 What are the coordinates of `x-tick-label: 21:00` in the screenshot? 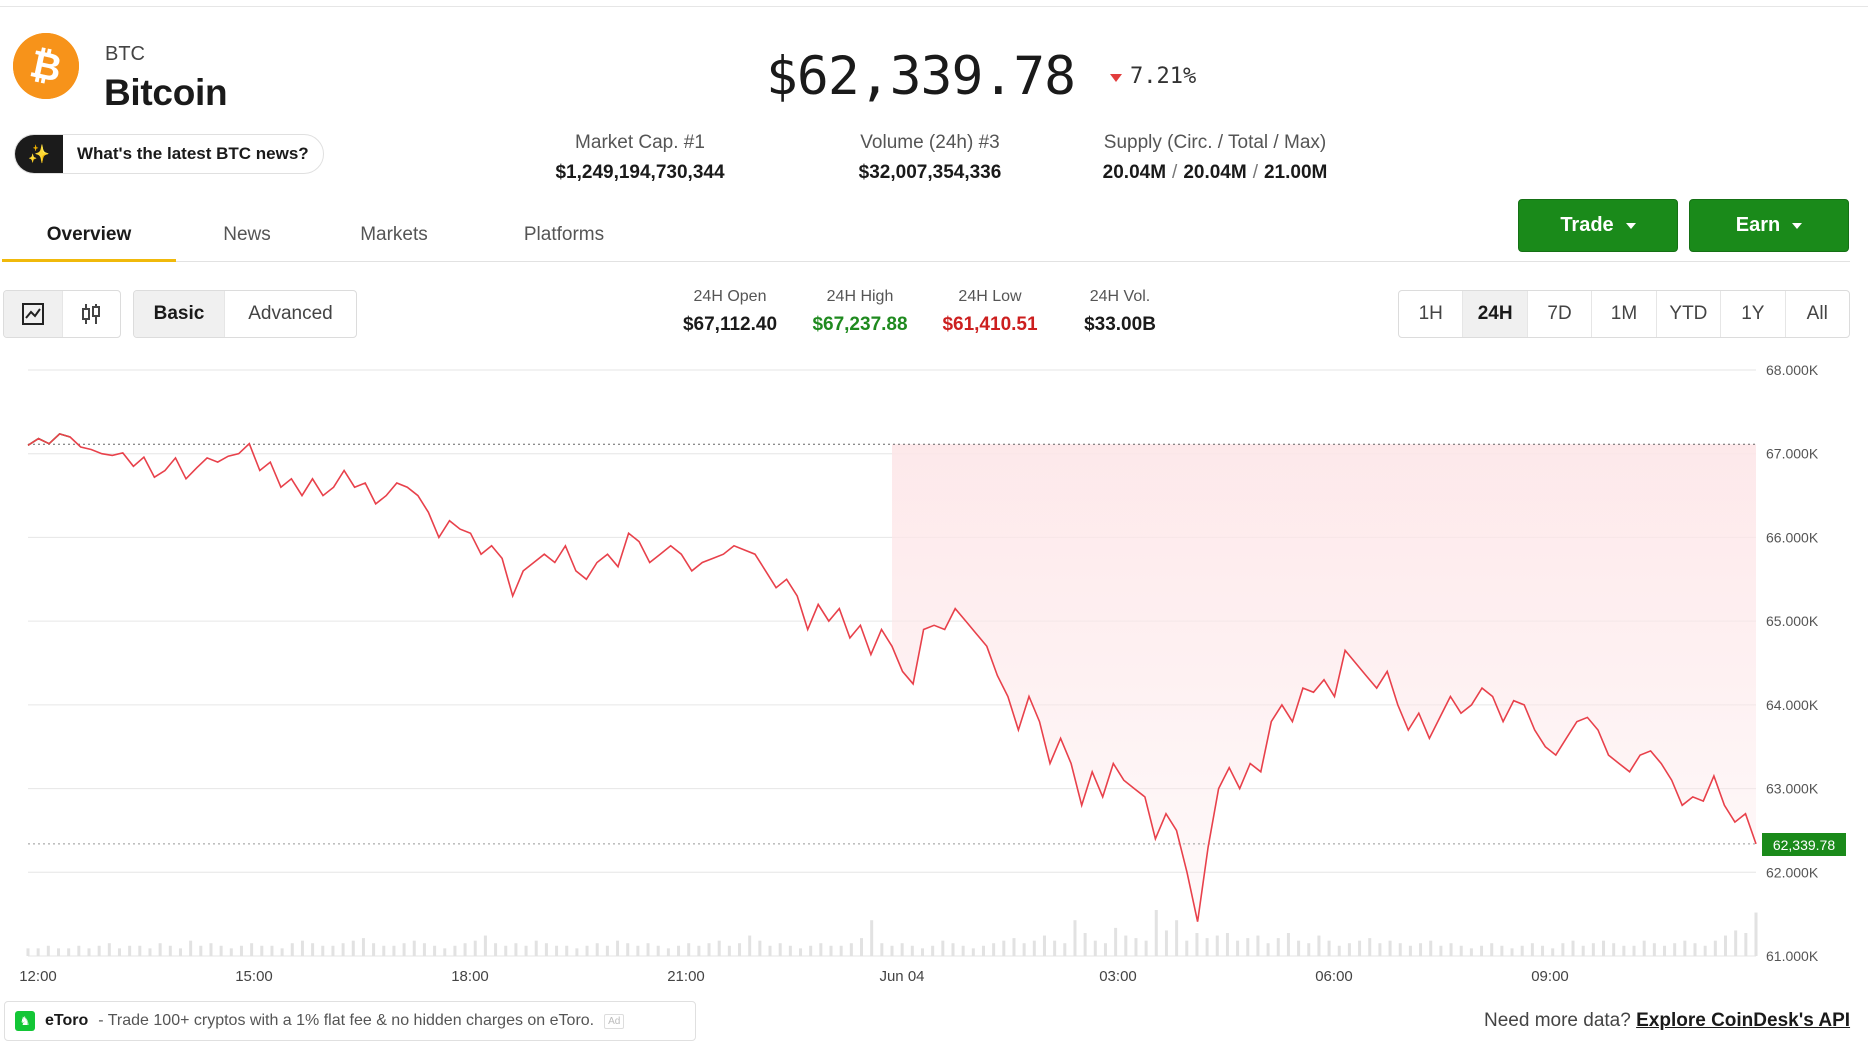 It's located at (686, 976).